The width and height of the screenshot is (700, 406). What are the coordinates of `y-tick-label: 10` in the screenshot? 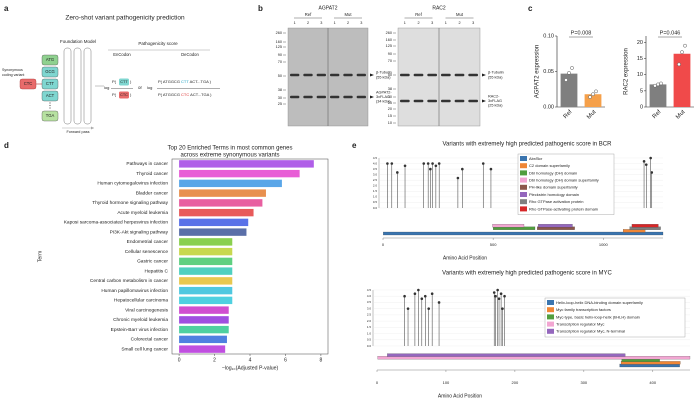 It's located at (640, 75).